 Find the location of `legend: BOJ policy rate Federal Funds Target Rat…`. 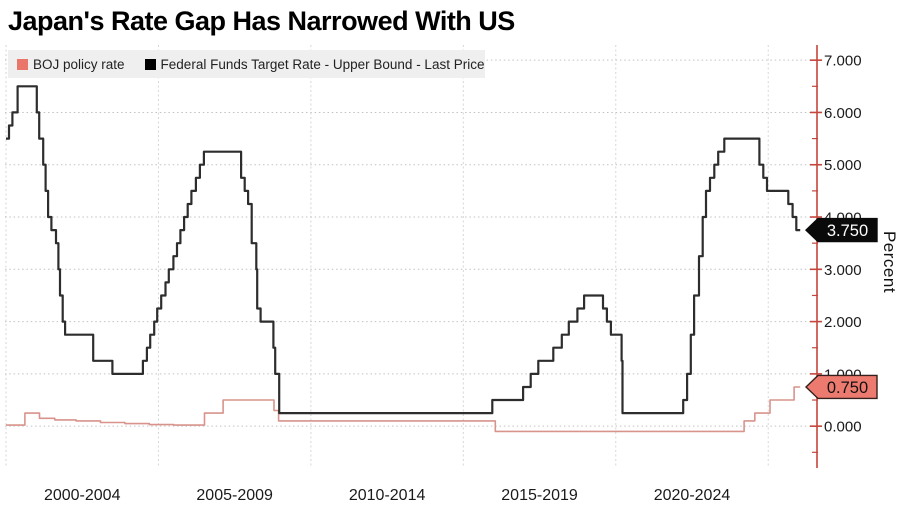

legend: BOJ policy rate Federal Funds Target Rat… is located at coordinates (246, 64).